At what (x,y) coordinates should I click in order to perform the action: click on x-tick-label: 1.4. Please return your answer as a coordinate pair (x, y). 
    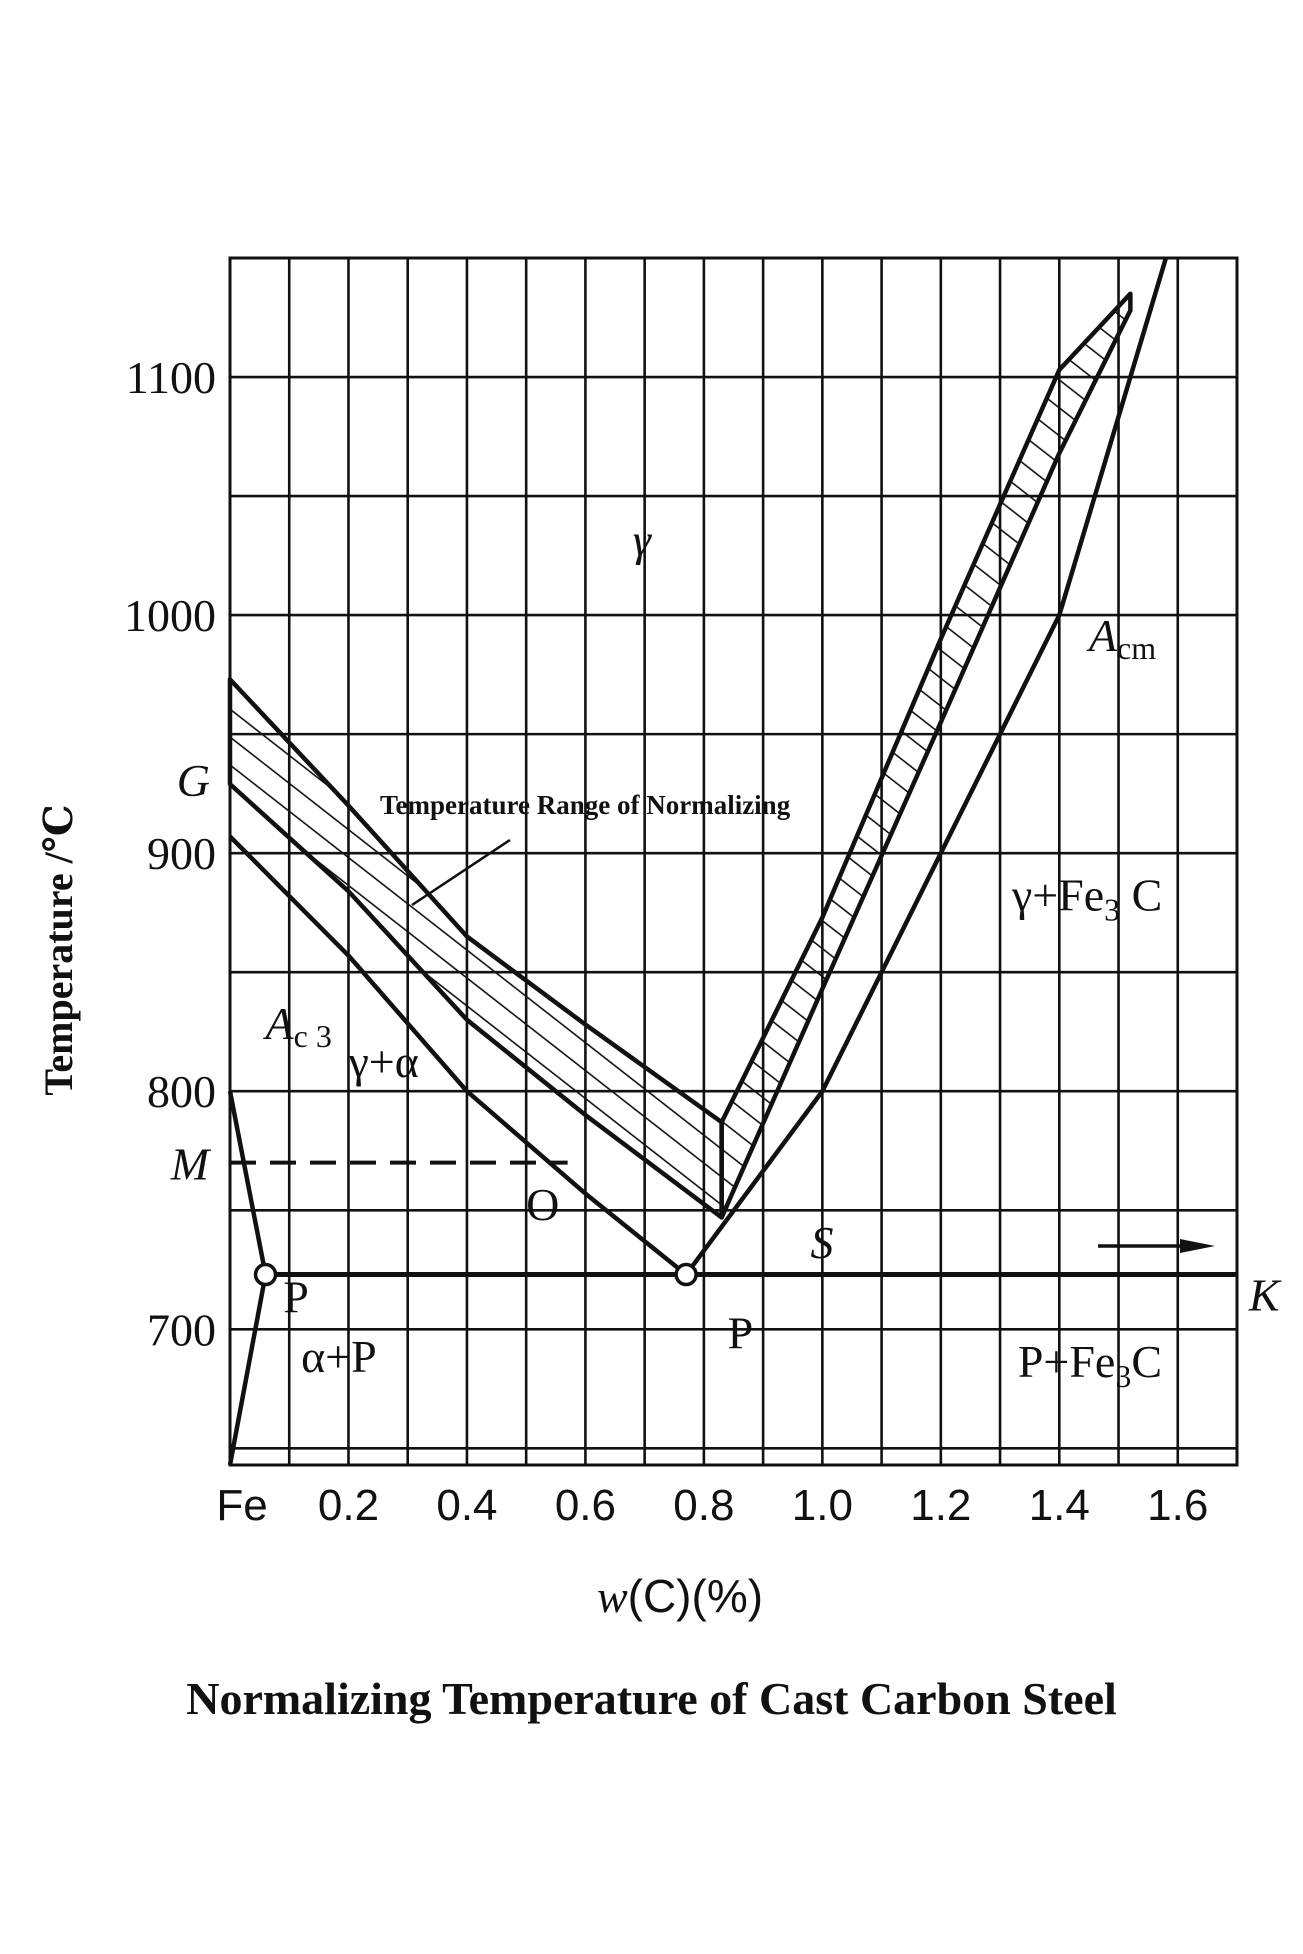
    Looking at the image, I should click on (1059, 1505).